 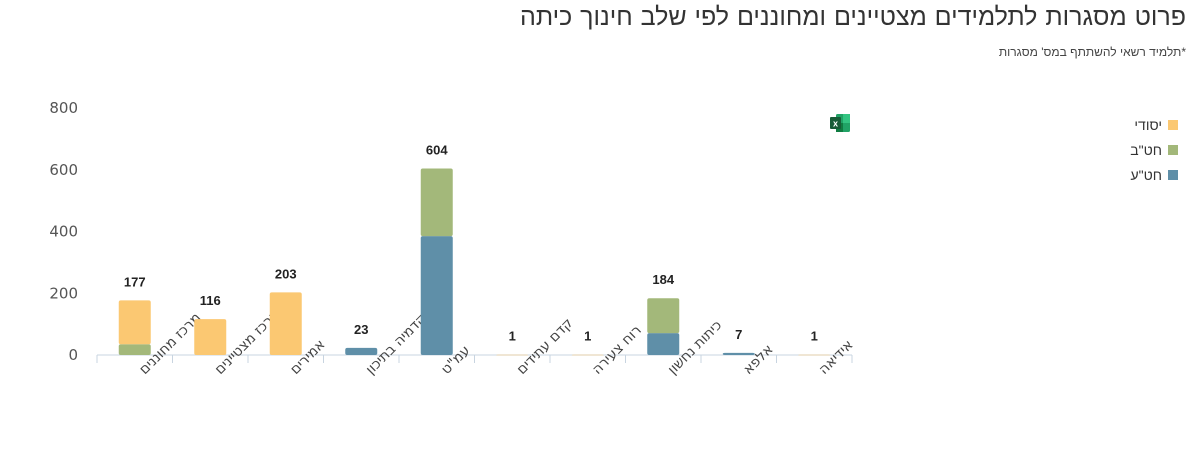 What do you see at coordinates (840, 123) in the screenshot?
I see `excel-icon: x` at bounding box center [840, 123].